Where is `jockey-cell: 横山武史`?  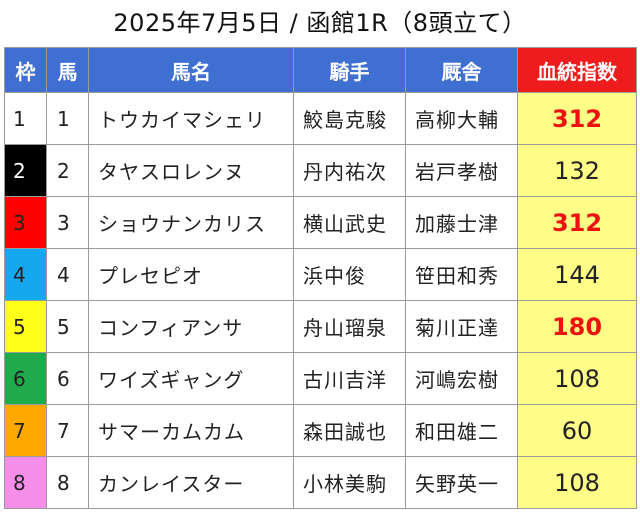
jockey-cell: 横山武史 is located at coordinates (349, 222).